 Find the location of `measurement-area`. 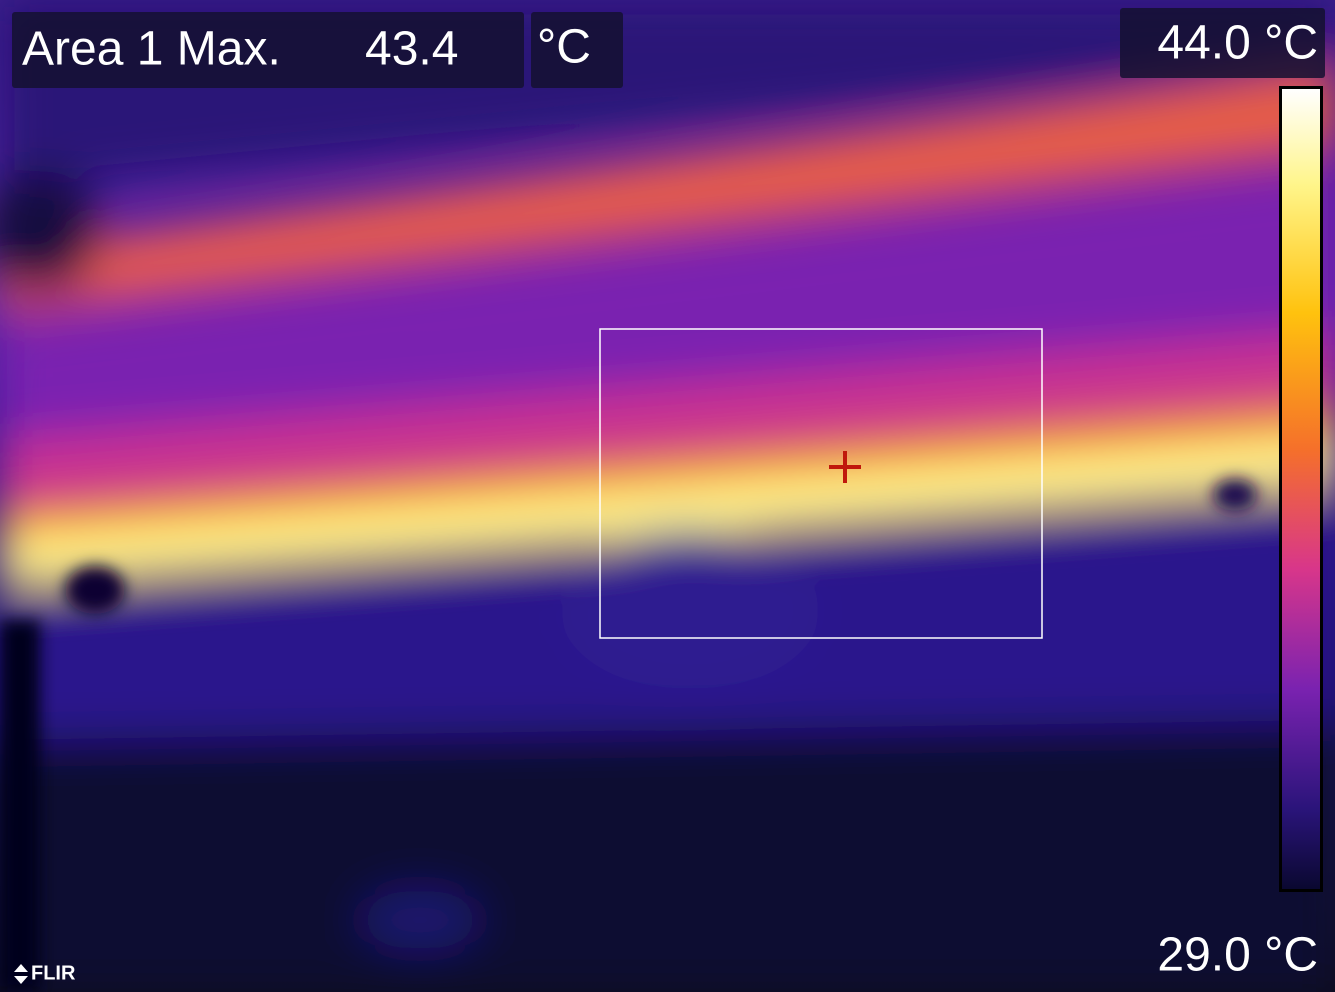

measurement-area is located at coordinates (821, 483).